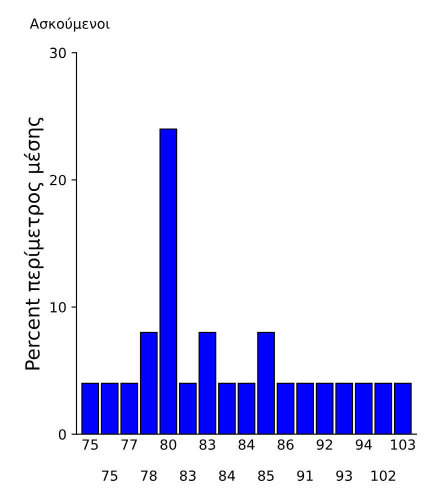 This screenshot has height=502, width=425. I want to click on y-tick-label: 20, so click(58, 180).